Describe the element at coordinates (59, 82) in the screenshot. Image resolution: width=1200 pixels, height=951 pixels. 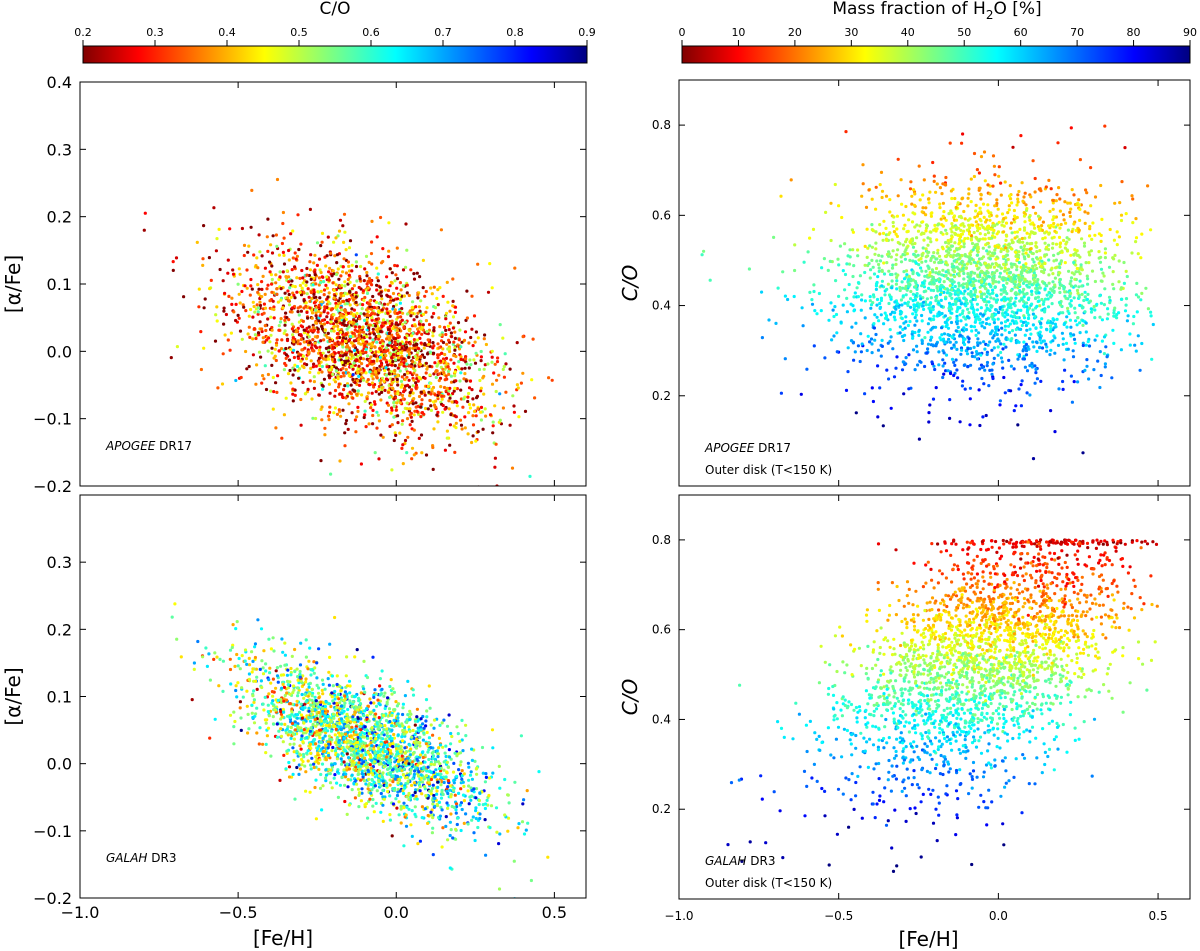
I see `y-tick-label: 0.4` at that location.